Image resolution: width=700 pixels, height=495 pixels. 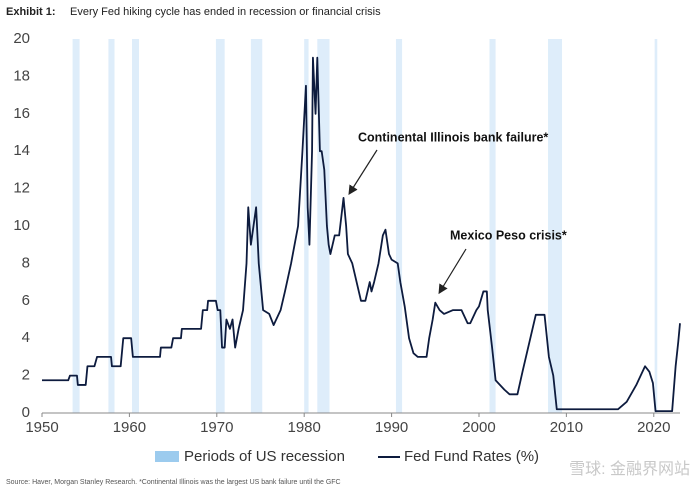 I want to click on y-tick-label: 4, so click(x=26, y=337).